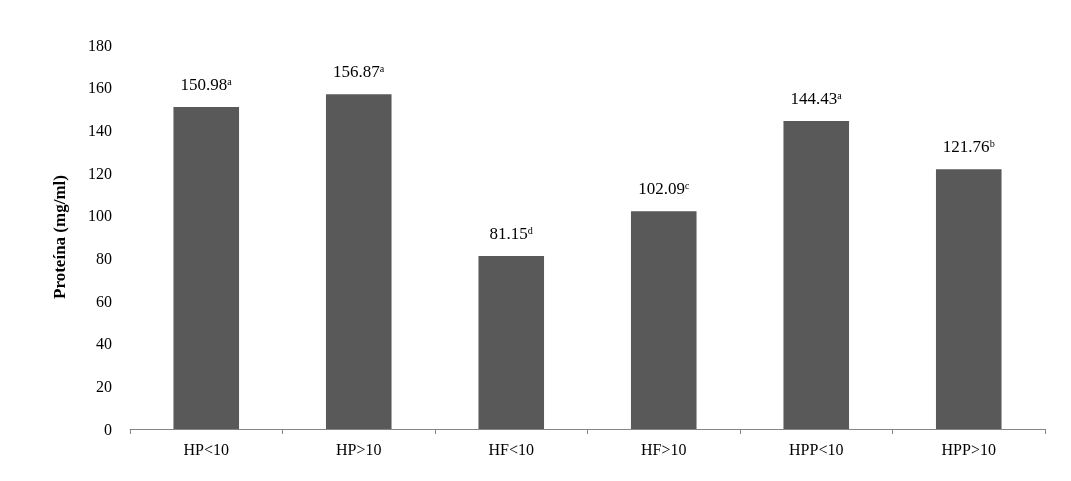 This screenshot has height=481, width=1071. What do you see at coordinates (104, 301) in the screenshot?
I see `y-tick-label: 60` at bounding box center [104, 301].